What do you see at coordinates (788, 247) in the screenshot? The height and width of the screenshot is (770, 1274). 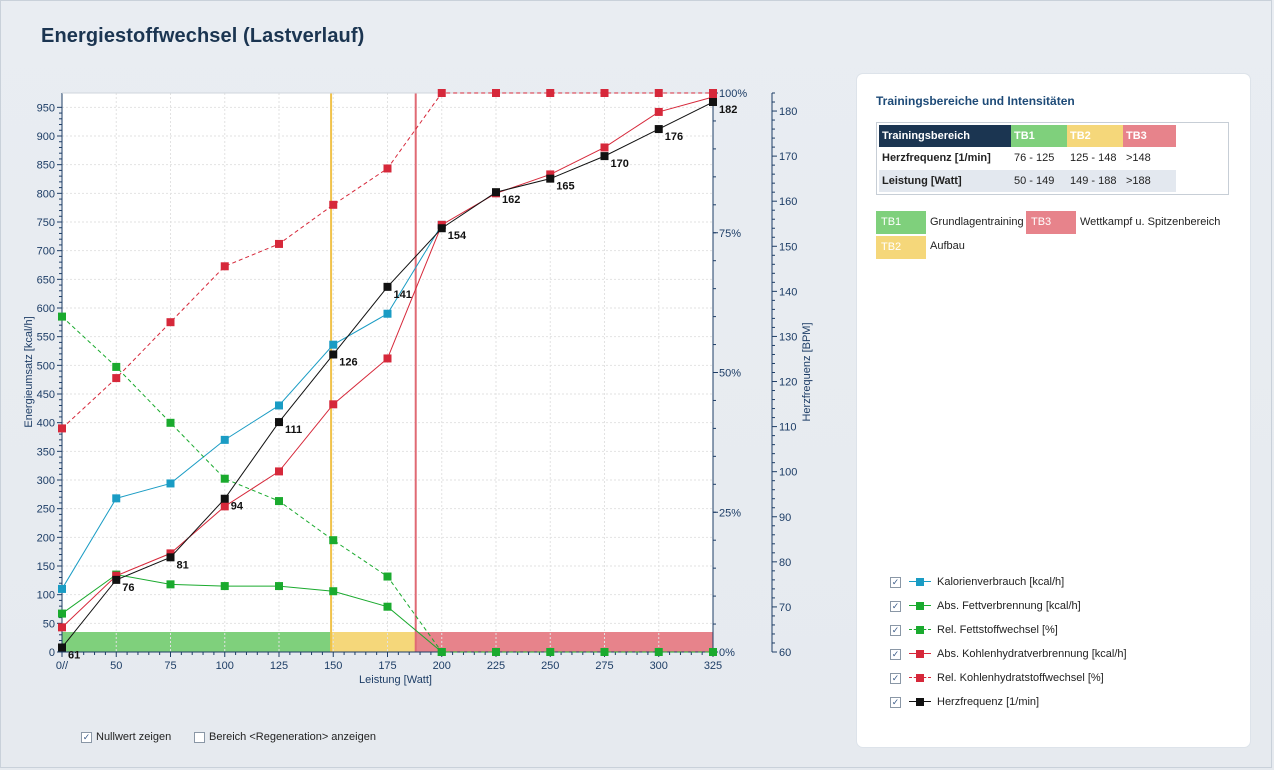 I see `heart-rate-tick-label: 150` at bounding box center [788, 247].